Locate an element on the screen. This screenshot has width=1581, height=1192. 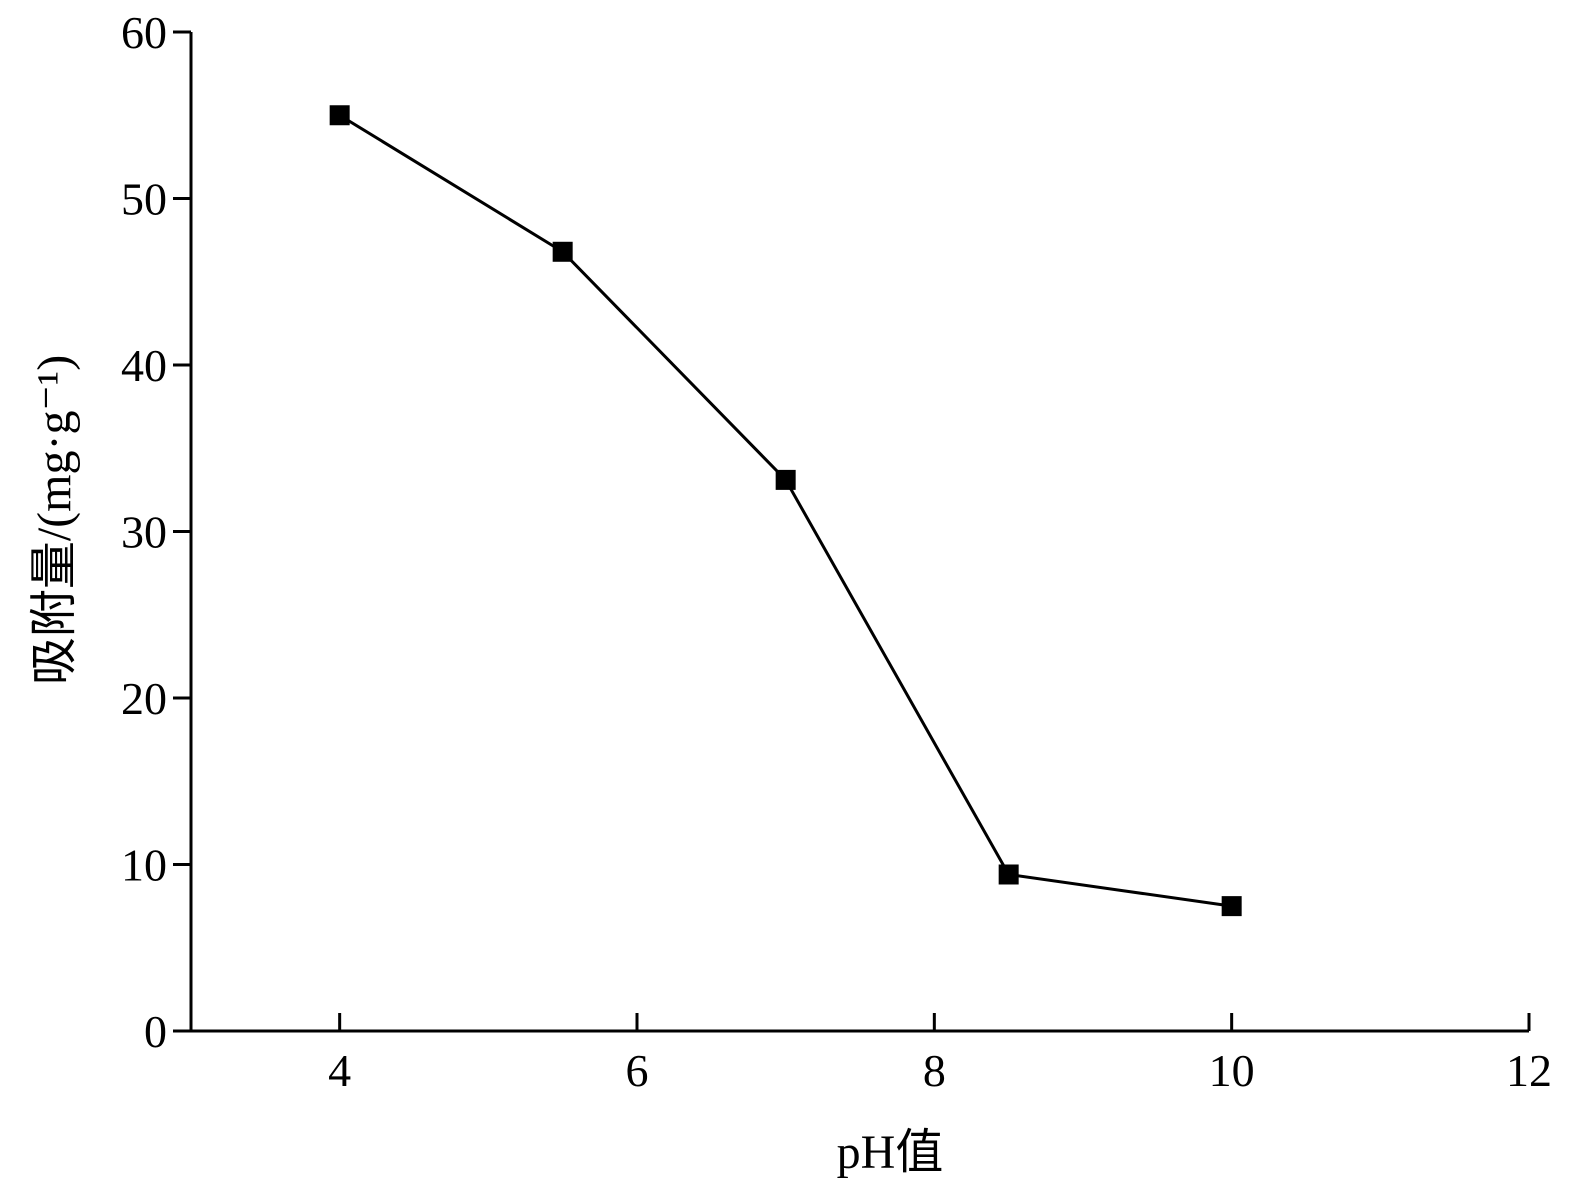
y-axis-title: 吸附量/(mg·g⁻¹) is located at coordinates (54, 520).